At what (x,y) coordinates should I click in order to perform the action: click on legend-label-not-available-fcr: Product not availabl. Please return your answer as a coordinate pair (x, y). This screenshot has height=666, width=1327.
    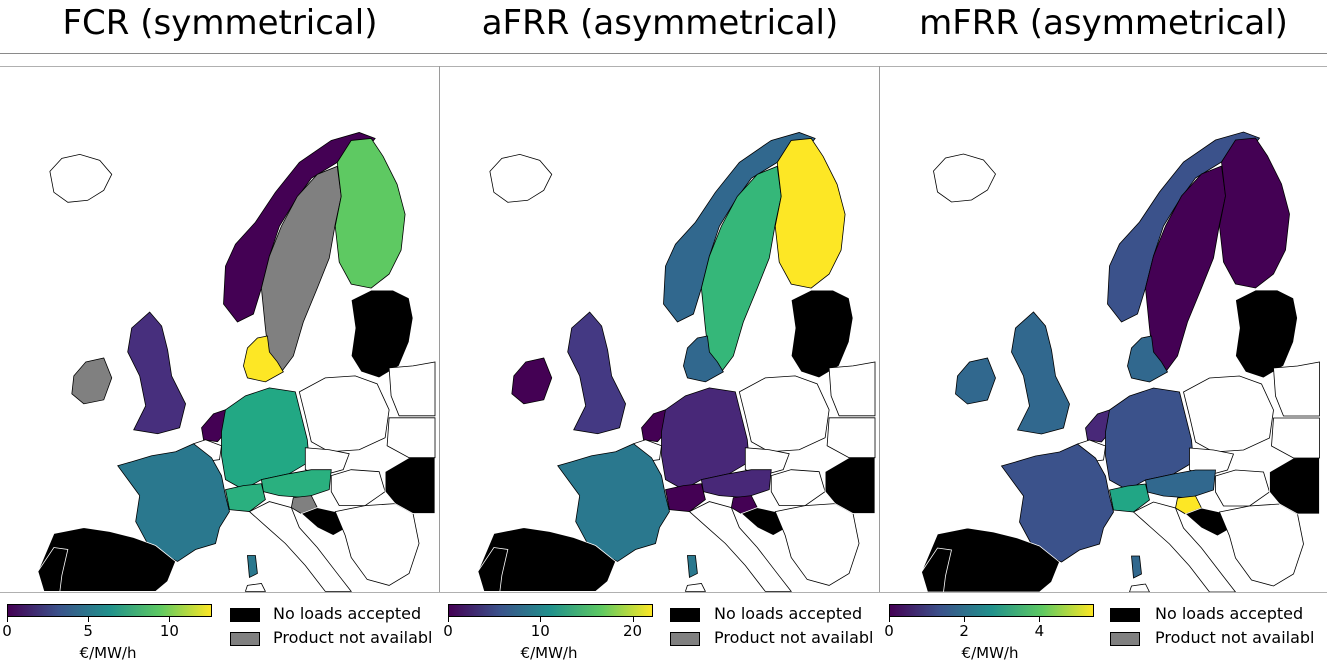
    Looking at the image, I should click on (353, 637).